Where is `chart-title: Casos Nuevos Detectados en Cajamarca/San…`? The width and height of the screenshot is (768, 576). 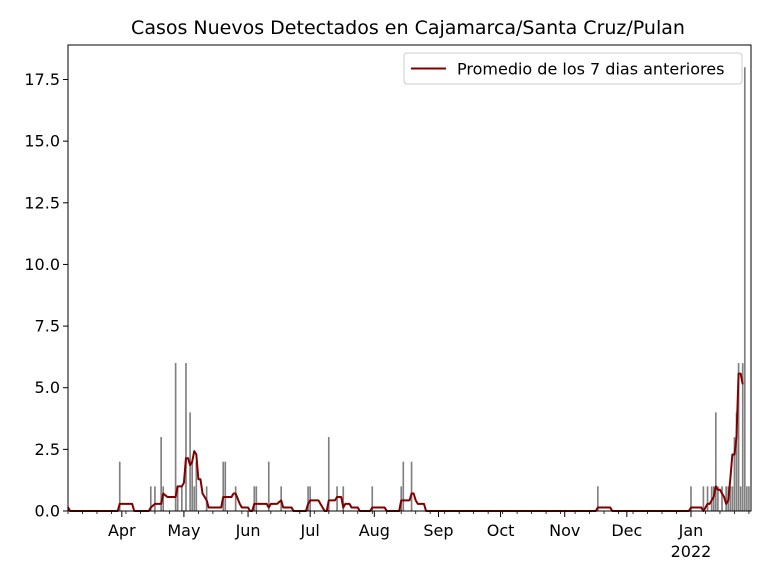 chart-title: Casos Nuevos Detectados en Cajamarca/San… is located at coordinates (408, 28).